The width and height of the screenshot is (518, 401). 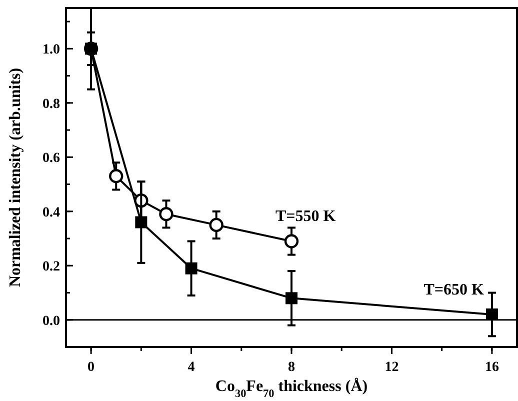 I want to click on y-tick-label: 0.0, so click(x=51, y=321).